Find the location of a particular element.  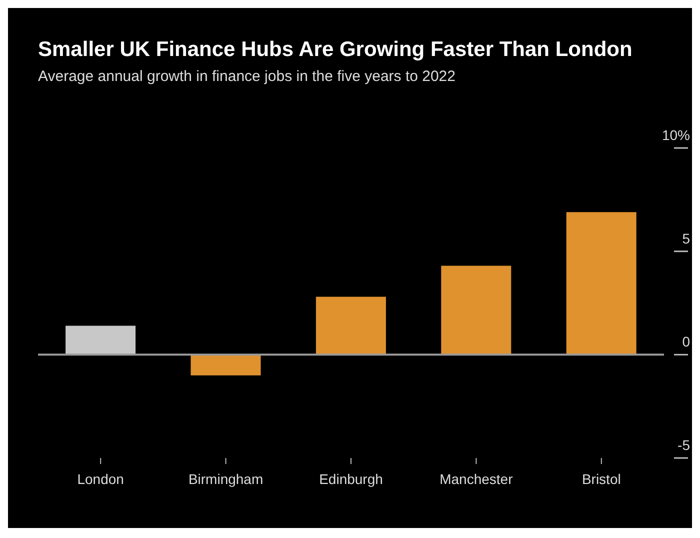

y-tick-label: 5 is located at coordinates (686, 238).